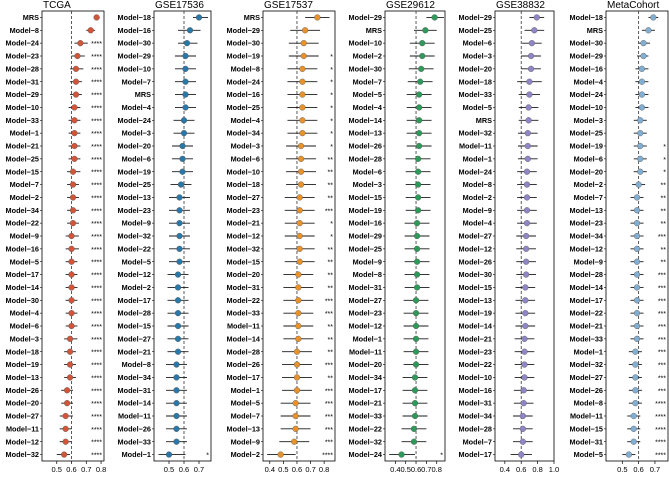 The height and width of the screenshot is (491, 669). I want to click on model-label: Model−15, so click(365, 197).